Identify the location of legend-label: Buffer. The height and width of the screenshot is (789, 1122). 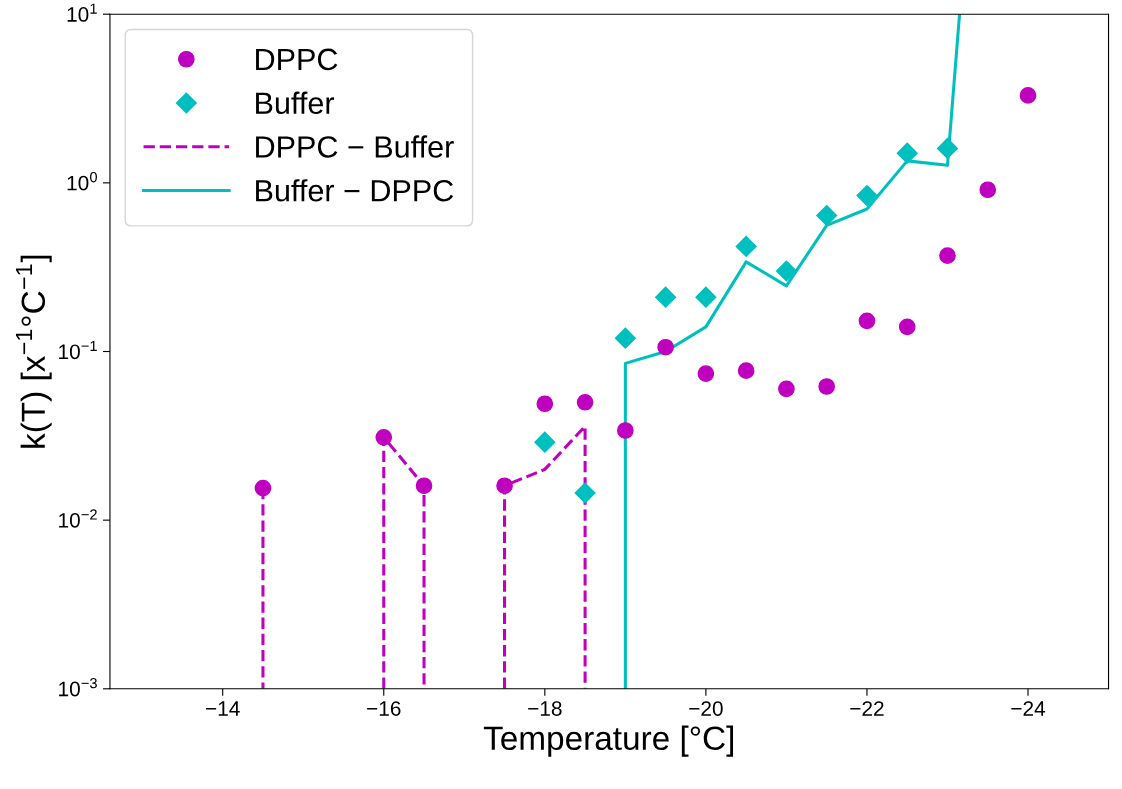
(295, 103).